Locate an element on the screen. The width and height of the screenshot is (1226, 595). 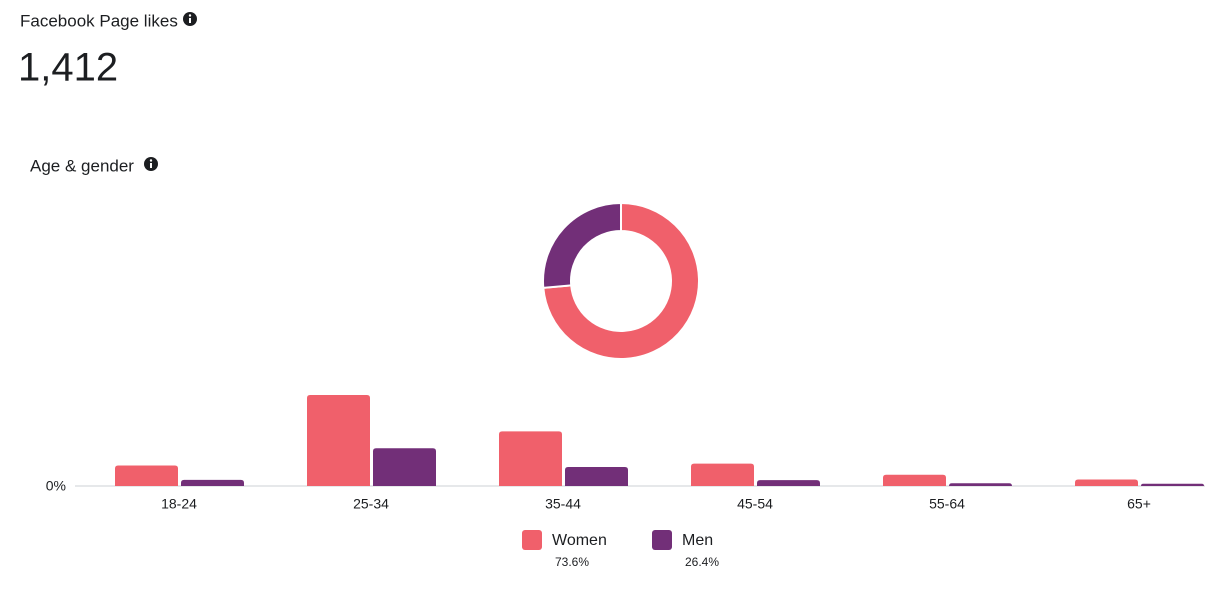
x-tick-label: 35-44 is located at coordinates (563, 504).